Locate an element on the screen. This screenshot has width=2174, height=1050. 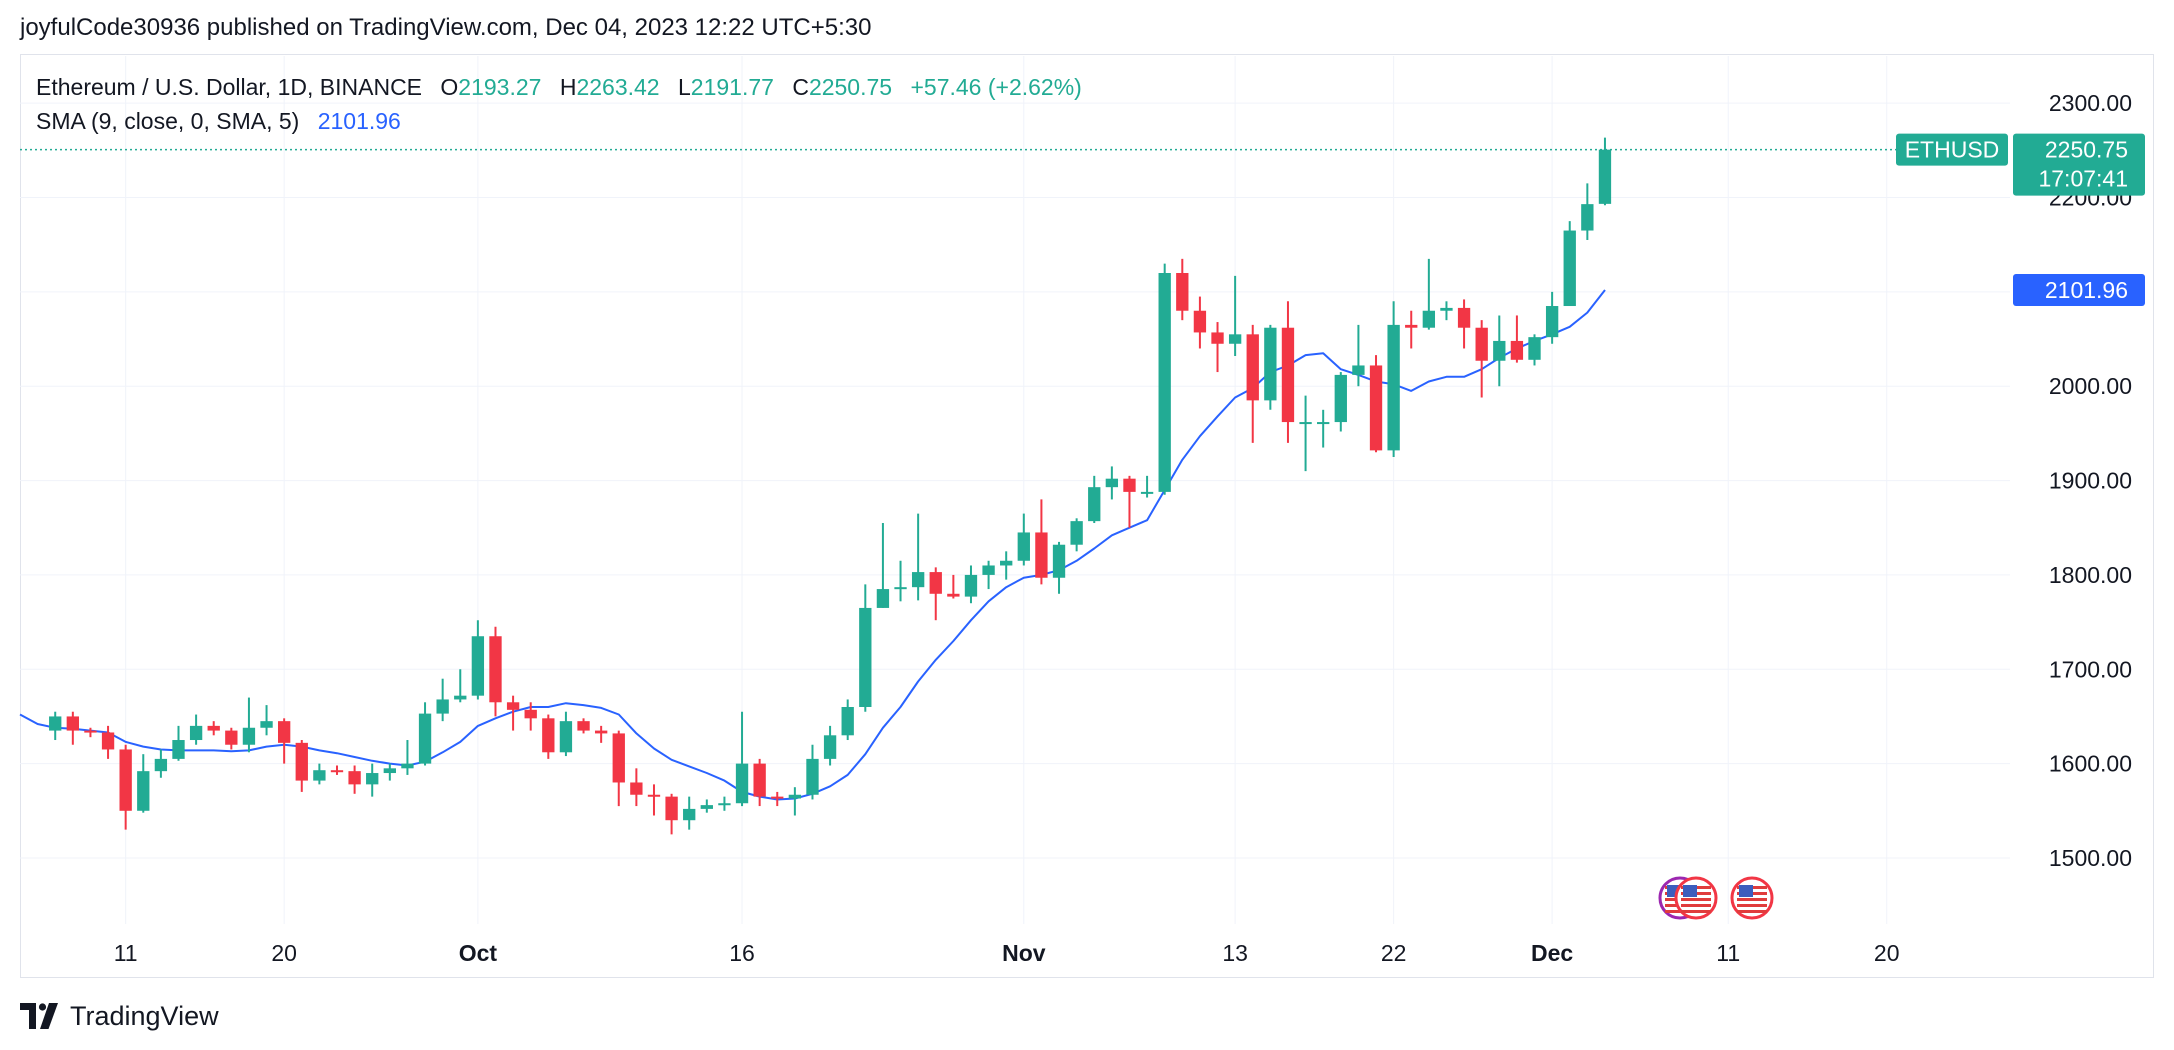
footer-brand: TradingView is located at coordinates (144, 1015).